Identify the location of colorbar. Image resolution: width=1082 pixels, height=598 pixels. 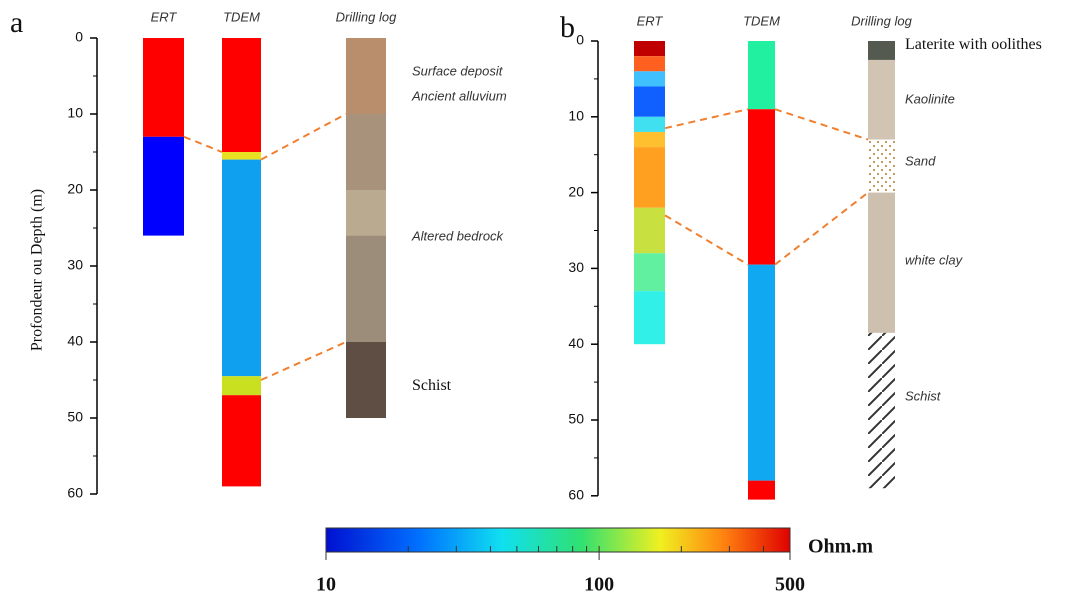
(558, 540).